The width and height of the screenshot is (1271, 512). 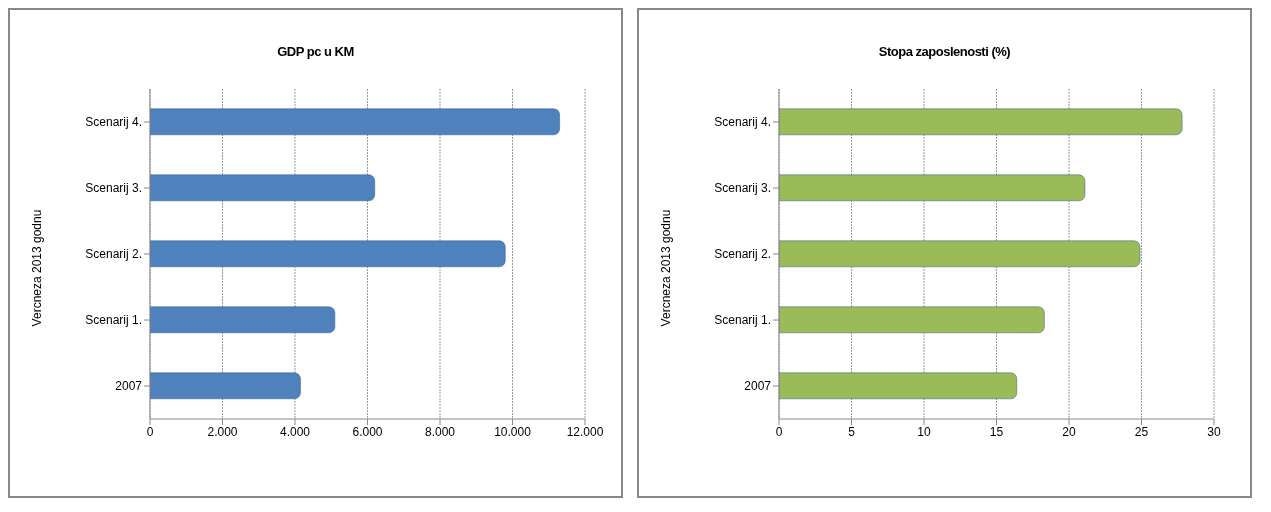 I want to click on x-tick-label: 25, so click(x=1141, y=431).